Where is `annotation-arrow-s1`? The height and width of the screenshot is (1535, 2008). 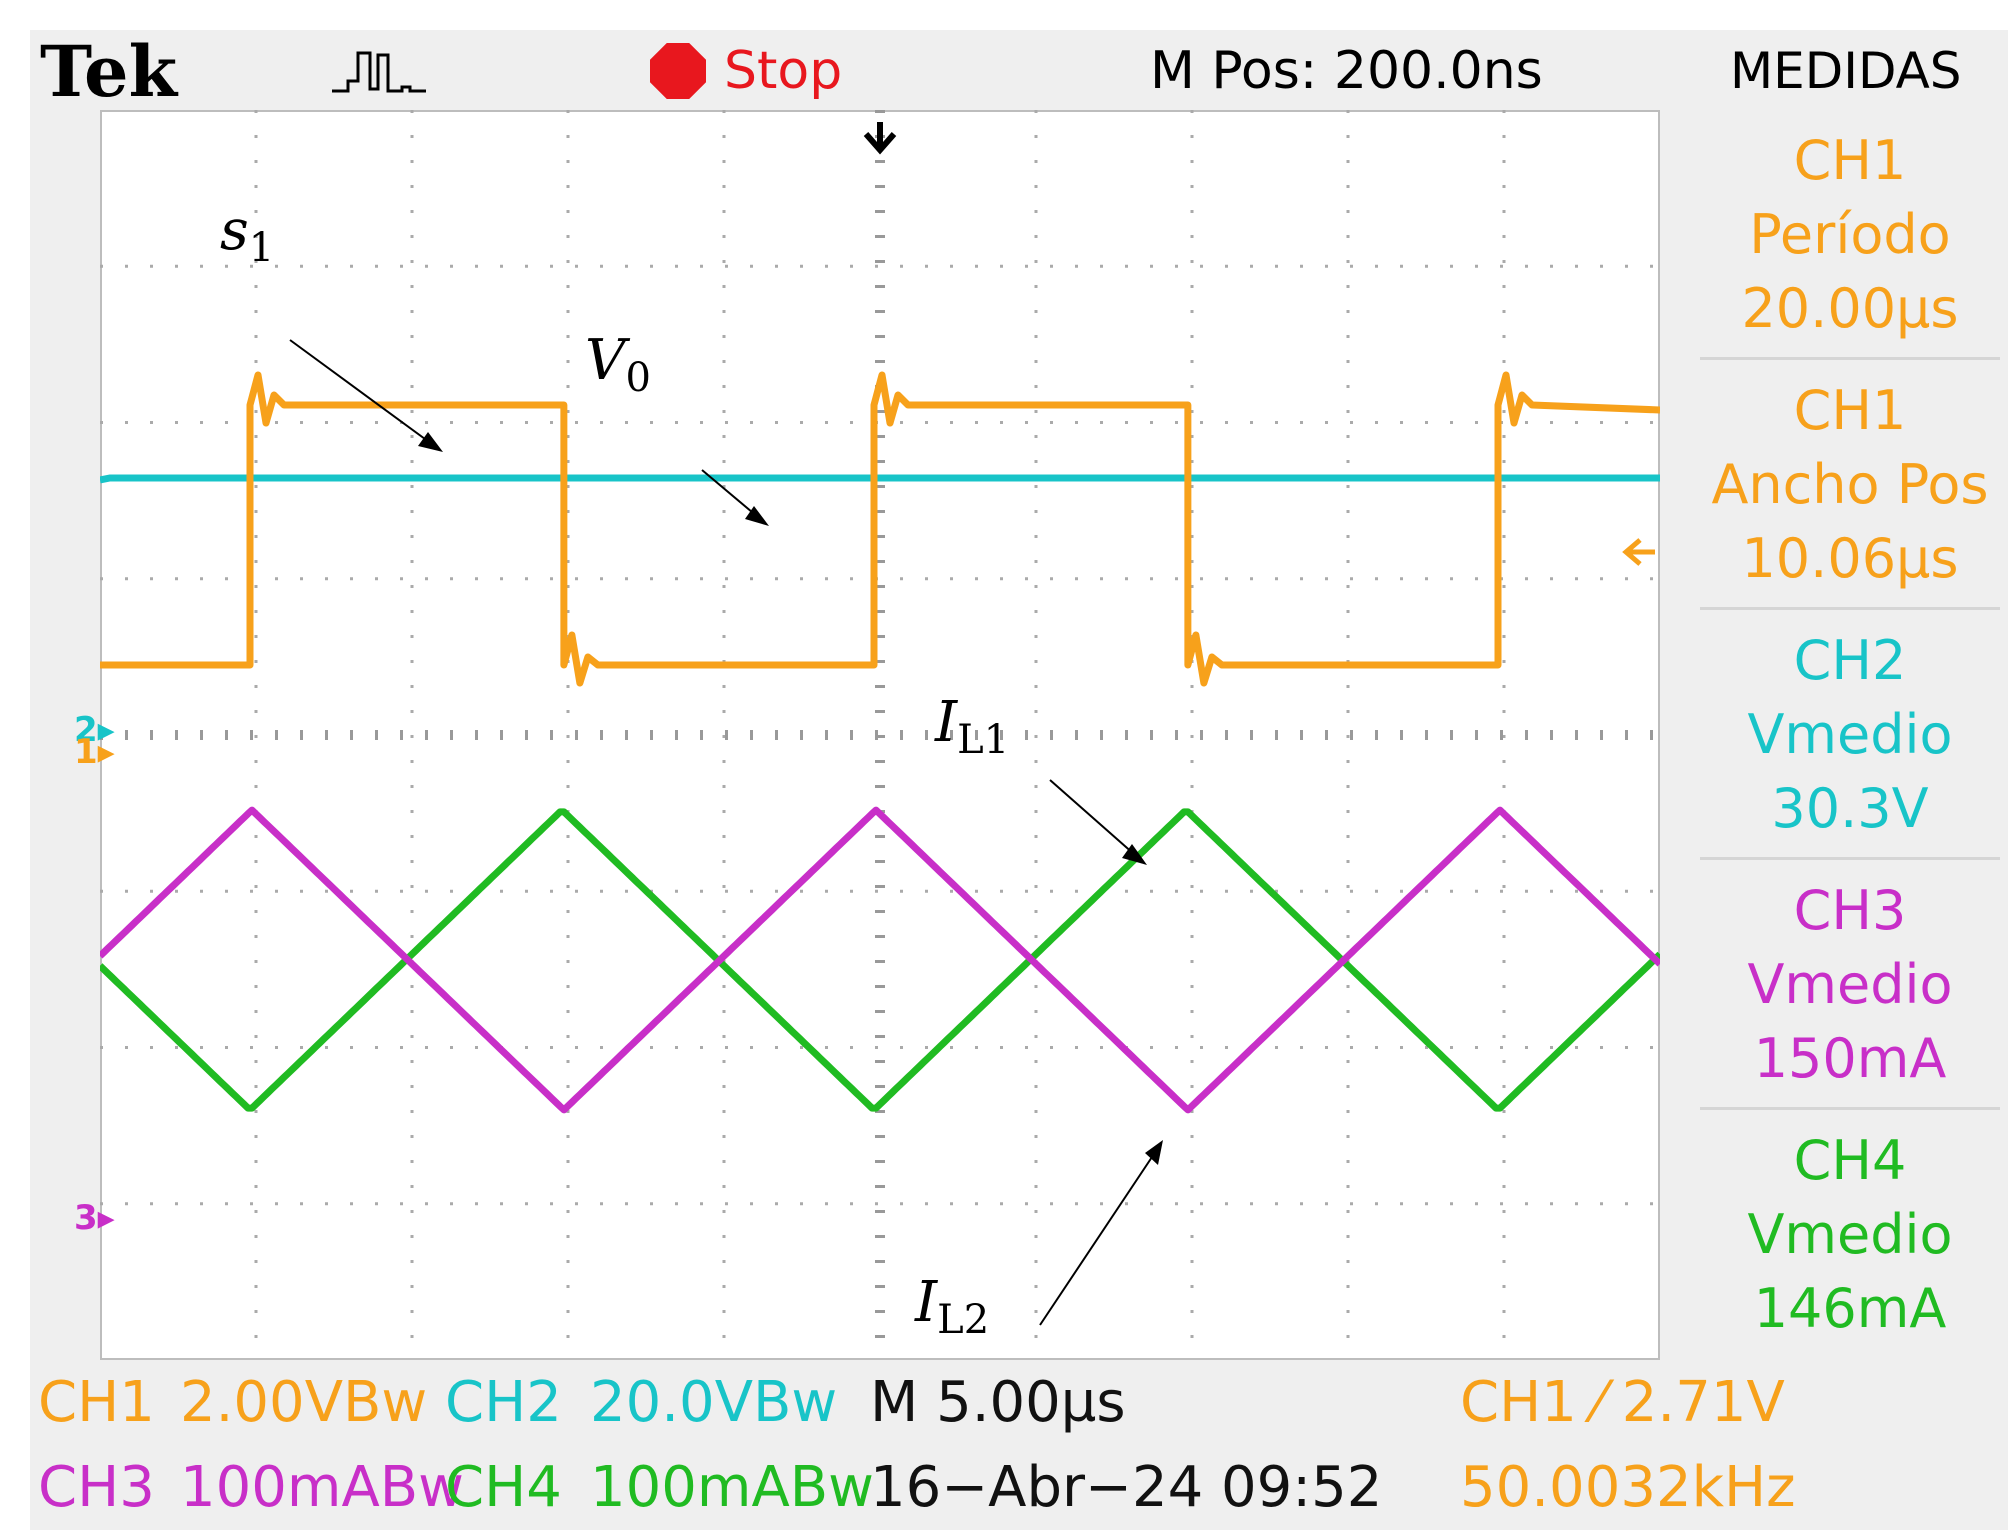
annotation-arrow-s1 is located at coordinates (365, 395).